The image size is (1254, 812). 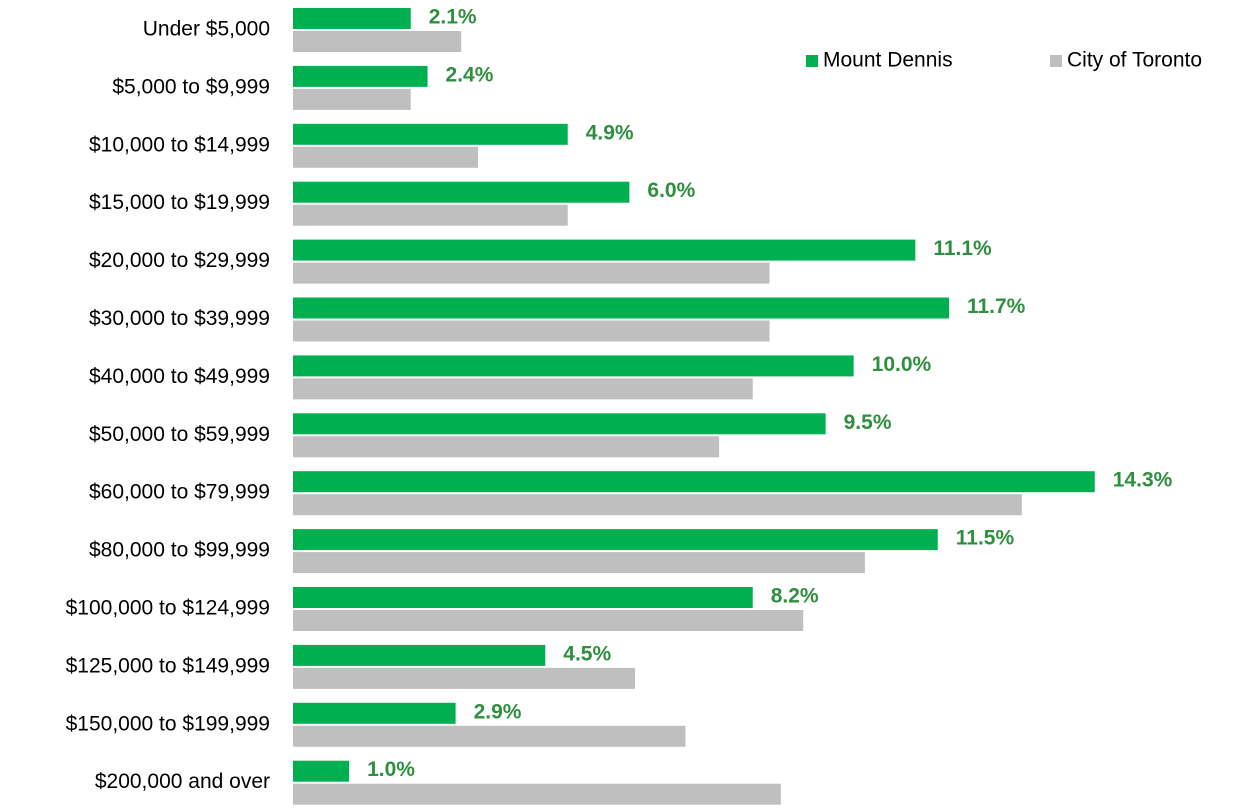 What do you see at coordinates (498, 711) in the screenshot?
I see `value-label: 2.9%` at bounding box center [498, 711].